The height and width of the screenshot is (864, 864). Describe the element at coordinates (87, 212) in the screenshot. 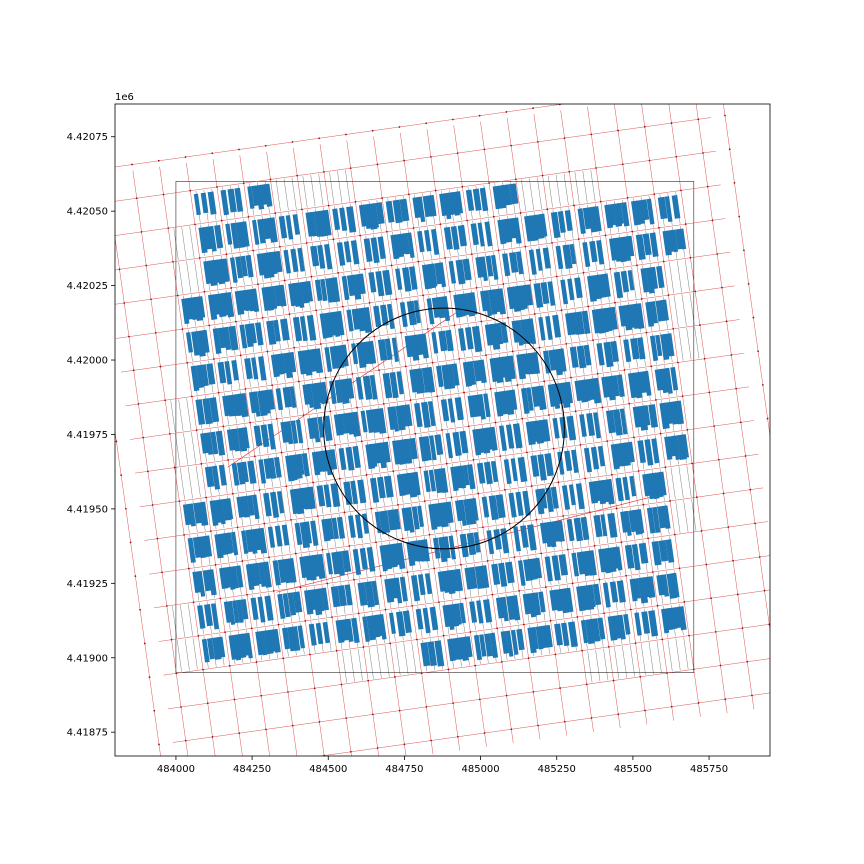

I see `y-tick-label: 4.42050` at that location.